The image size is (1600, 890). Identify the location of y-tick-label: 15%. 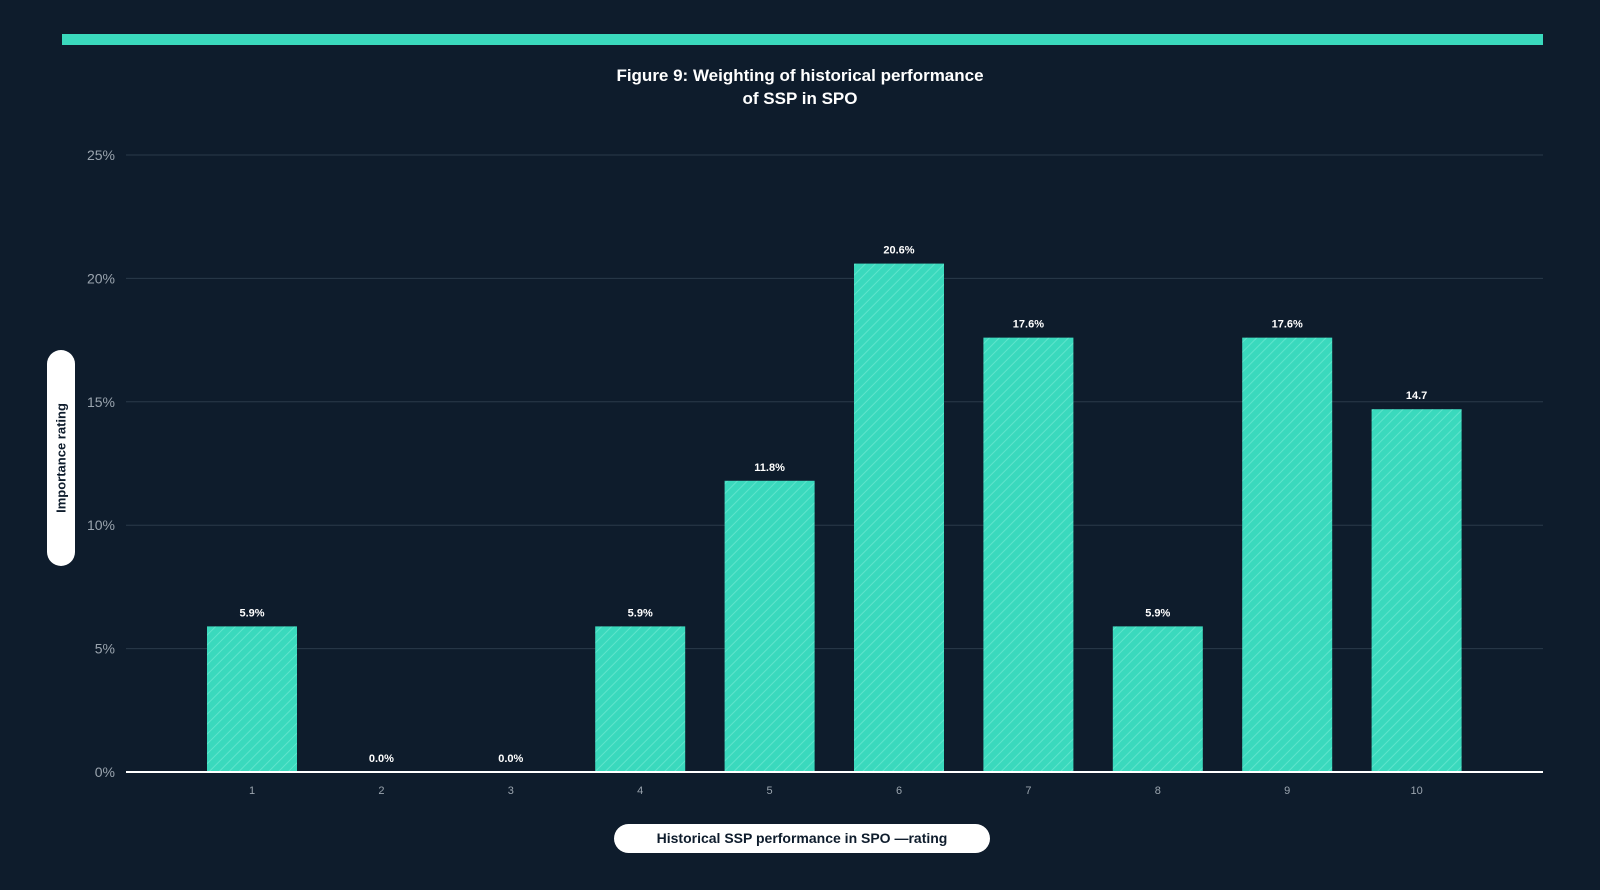
(101, 402).